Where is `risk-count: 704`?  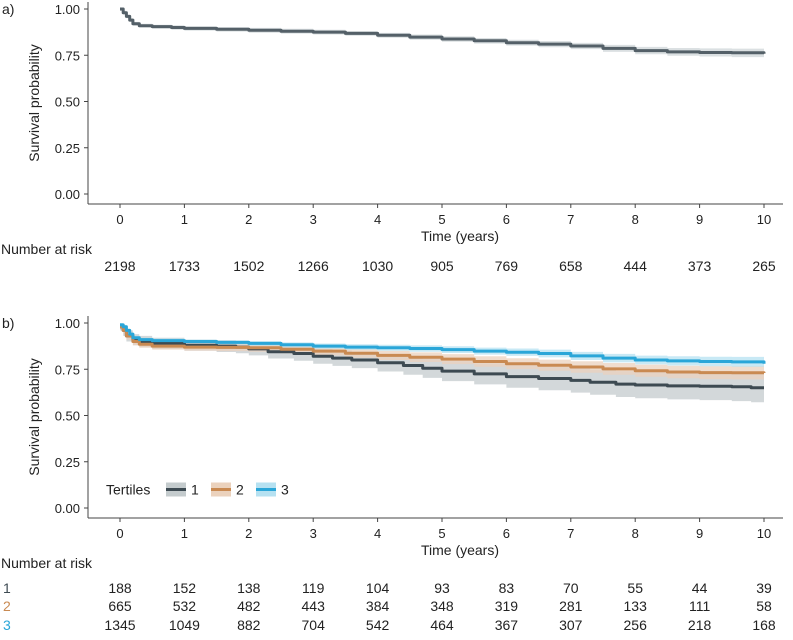 risk-count: 704 is located at coordinates (314, 625).